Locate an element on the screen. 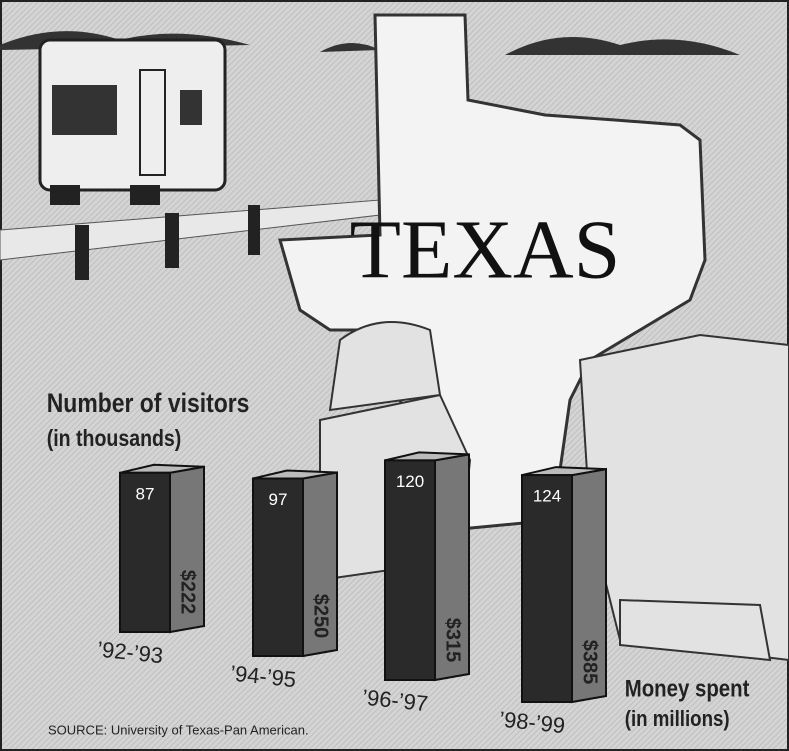  money-value-label: $222 is located at coordinates (188, 592).